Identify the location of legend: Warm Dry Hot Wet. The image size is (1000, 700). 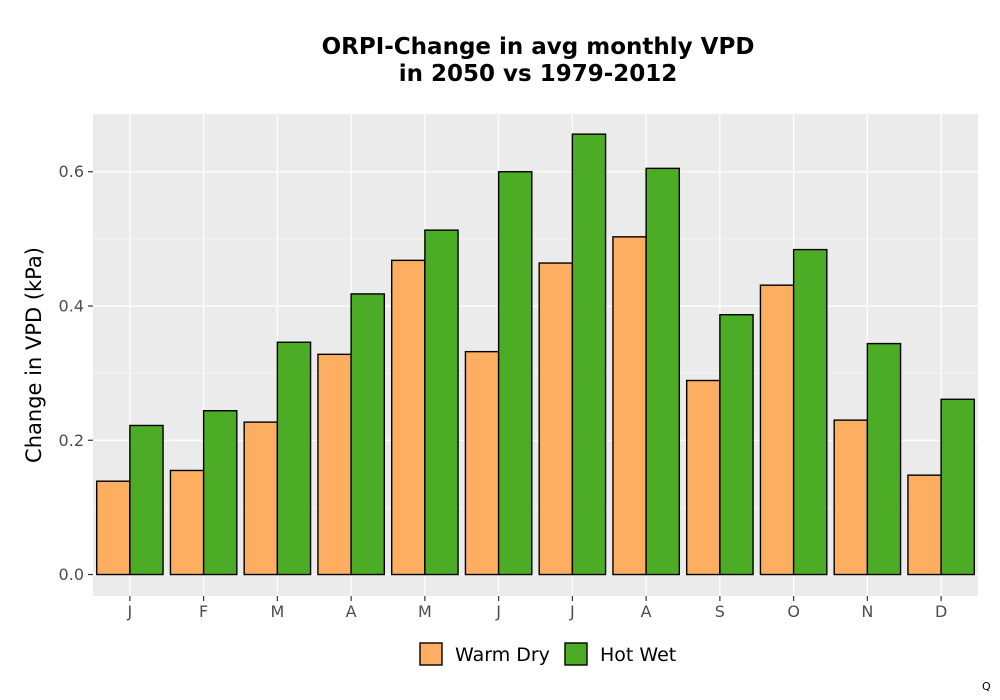
(547, 654).